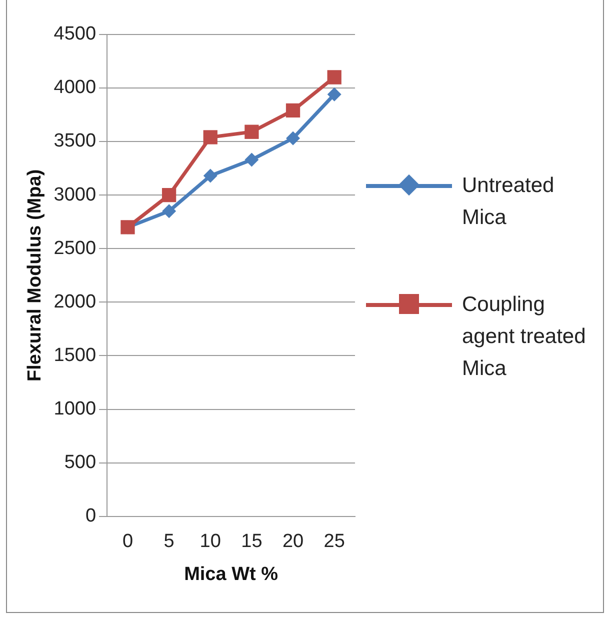 This screenshot has height=617, width=607. What do you see at coordinates (80, 463) in the screenshot?
I see `y-tick-label: 500` at bounding box center [80, 463].